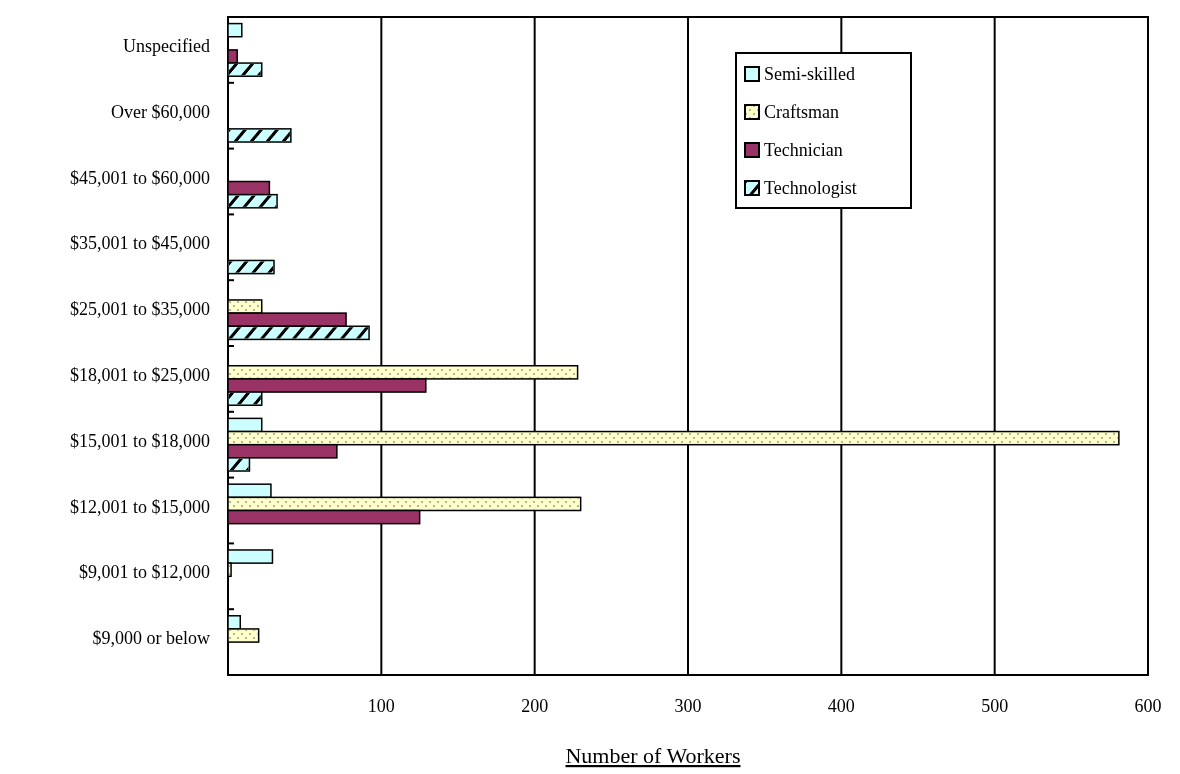 This screenshot has width=1180, height=774. Describe the element at coordinates (810, 188) in the screenshot. I see `legend-label: Technologist` at that location.